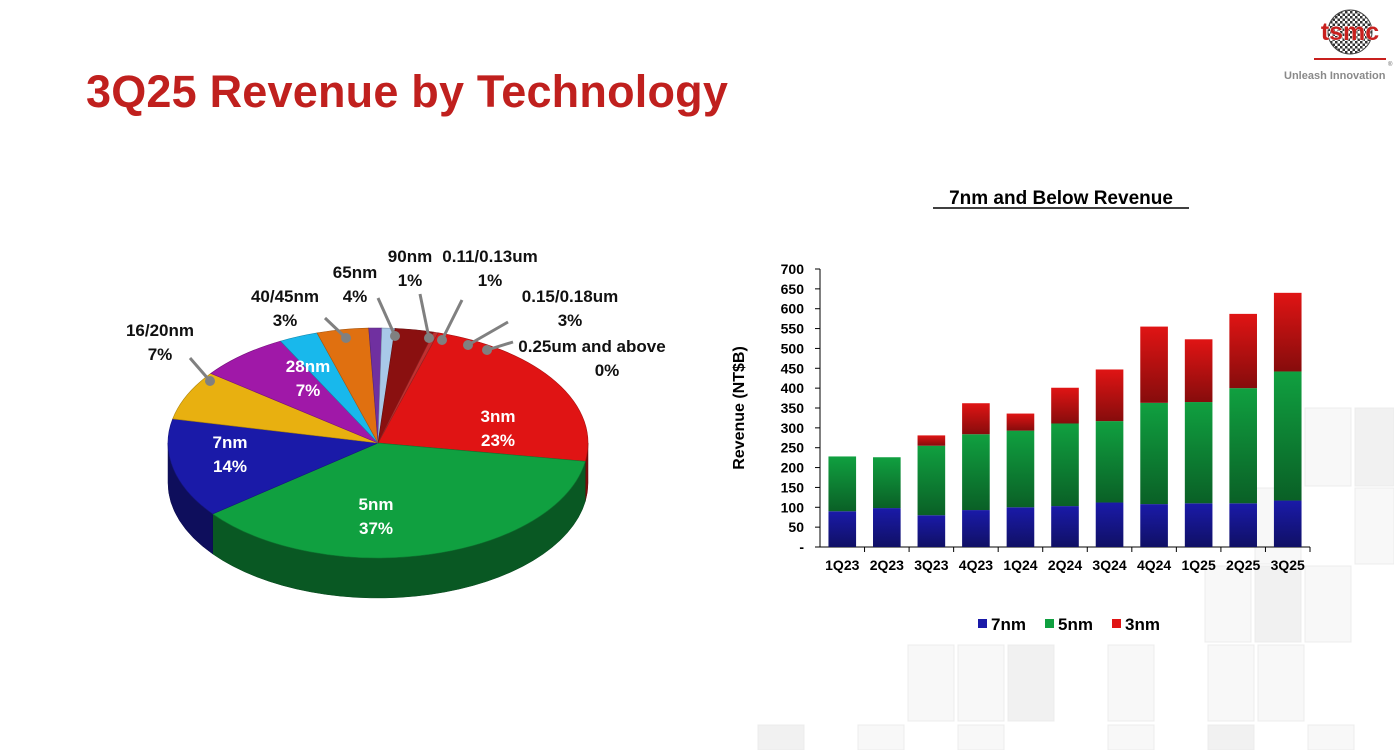 The width and height of the screenshot is (1394, 750). What do you see at coordinates (1390, 64) in the screenshot?
I see `registered-mark: ®` at bounding box center [1390, 64].